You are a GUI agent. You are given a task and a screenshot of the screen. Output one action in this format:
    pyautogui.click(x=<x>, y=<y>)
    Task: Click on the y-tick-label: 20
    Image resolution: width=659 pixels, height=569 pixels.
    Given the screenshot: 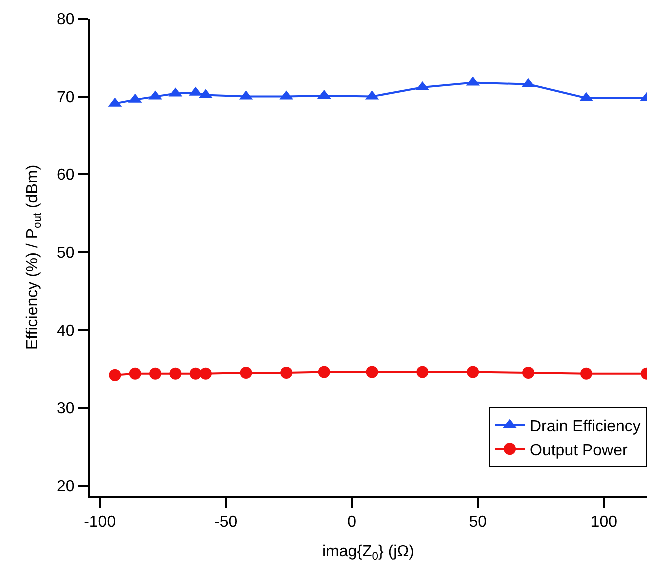 What is the action you would take?
    pyautogui.click(x=66, y=487)
    